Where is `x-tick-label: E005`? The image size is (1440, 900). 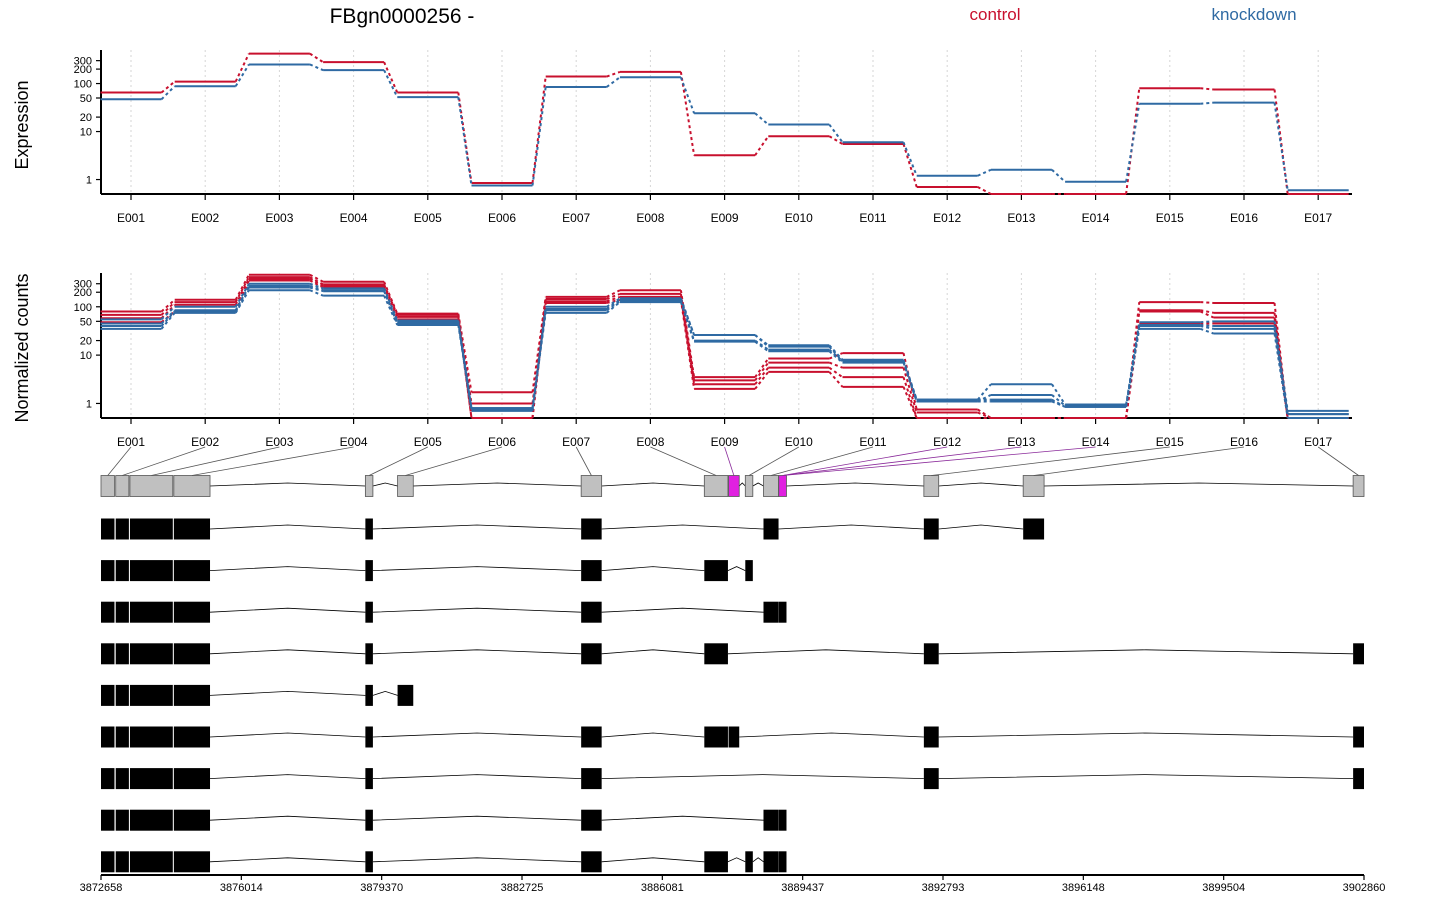 x-tick-label: E005 is located at coordinates (428, 218).